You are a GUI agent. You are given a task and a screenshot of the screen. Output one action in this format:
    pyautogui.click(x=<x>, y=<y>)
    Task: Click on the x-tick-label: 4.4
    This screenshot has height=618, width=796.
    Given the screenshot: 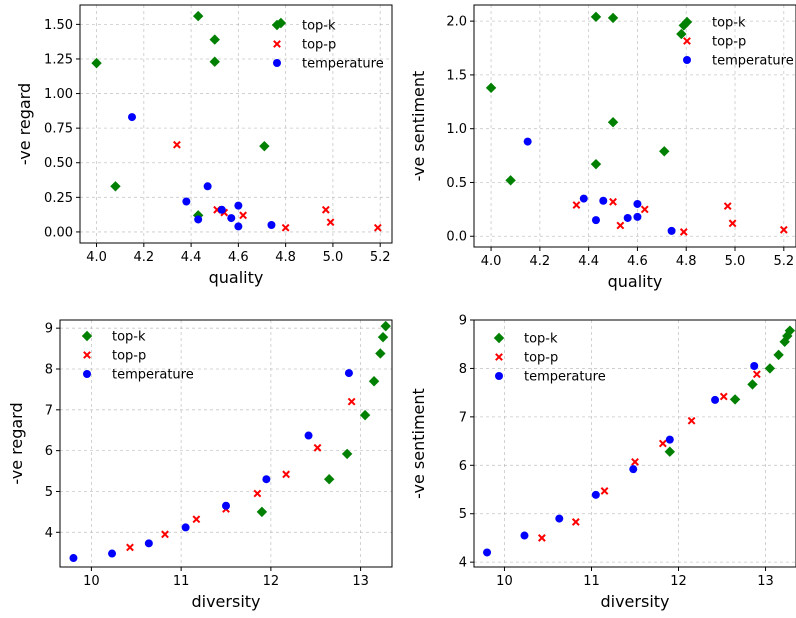 What is the action you would take?
    pyautogui.click(x=588, y=261)
    